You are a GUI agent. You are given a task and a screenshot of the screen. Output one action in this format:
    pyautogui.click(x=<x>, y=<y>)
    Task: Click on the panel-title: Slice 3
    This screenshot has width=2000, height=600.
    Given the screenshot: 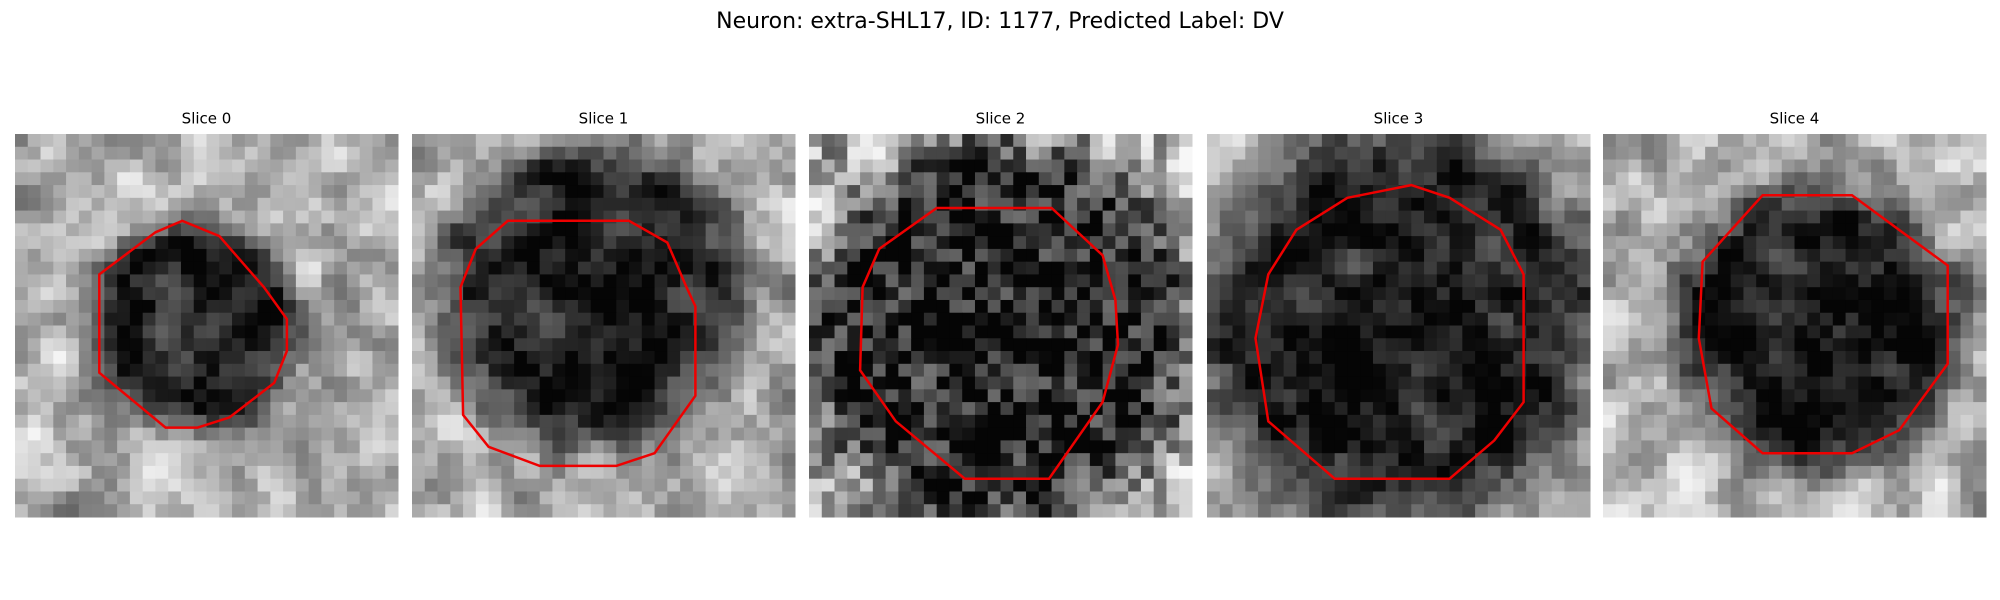 What is the action you would take?
    pyautogui.click(x=1399, y=119)
    